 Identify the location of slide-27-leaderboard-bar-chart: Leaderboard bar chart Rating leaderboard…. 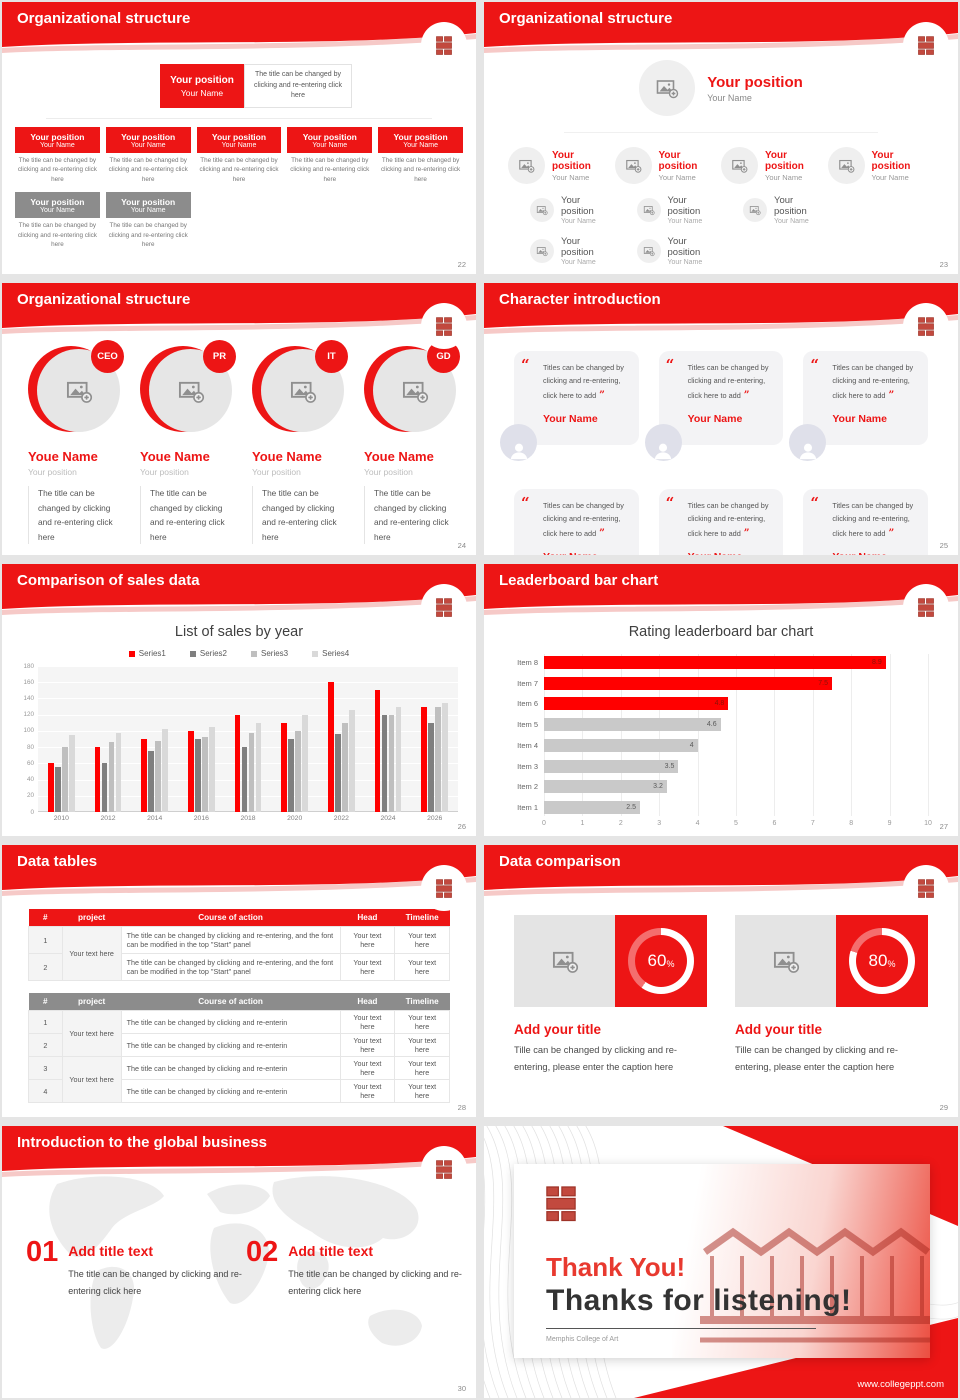
(721, 700).